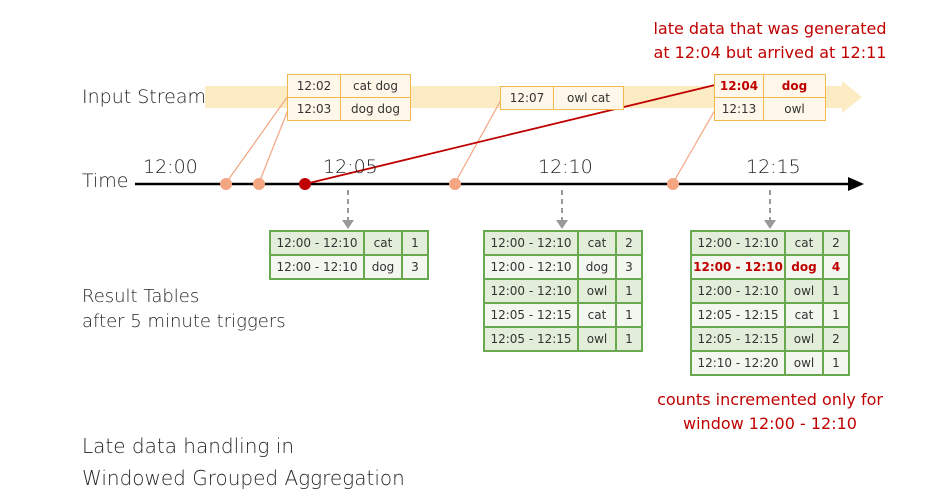  I want to click on input-event-box-late: 12:04 dog 12:13 owl, so click(770, 97).